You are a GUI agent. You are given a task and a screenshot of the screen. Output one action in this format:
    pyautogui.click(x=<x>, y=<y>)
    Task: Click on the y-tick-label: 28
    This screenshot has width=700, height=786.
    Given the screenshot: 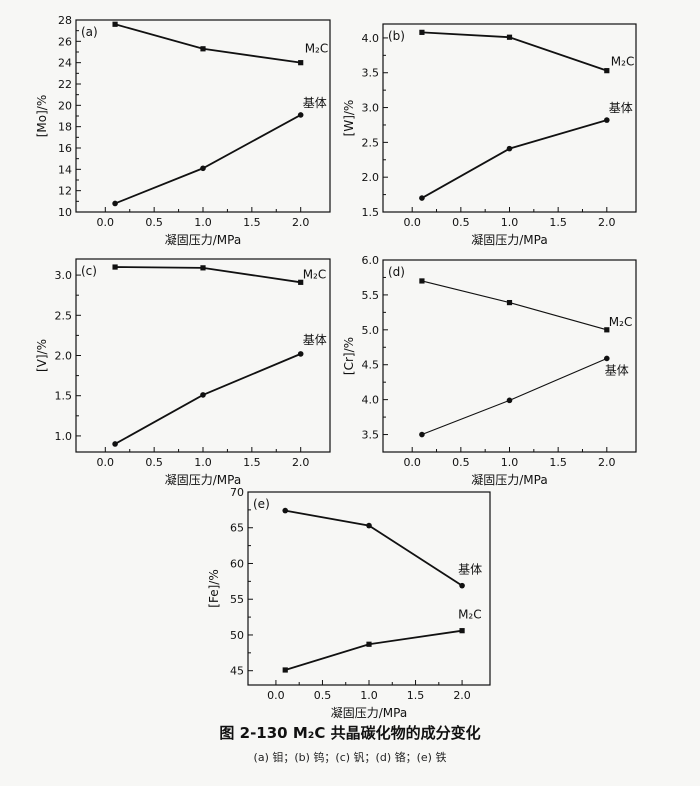 What is the action you would take?
    pyautogui.click(x=65, y=20)
    